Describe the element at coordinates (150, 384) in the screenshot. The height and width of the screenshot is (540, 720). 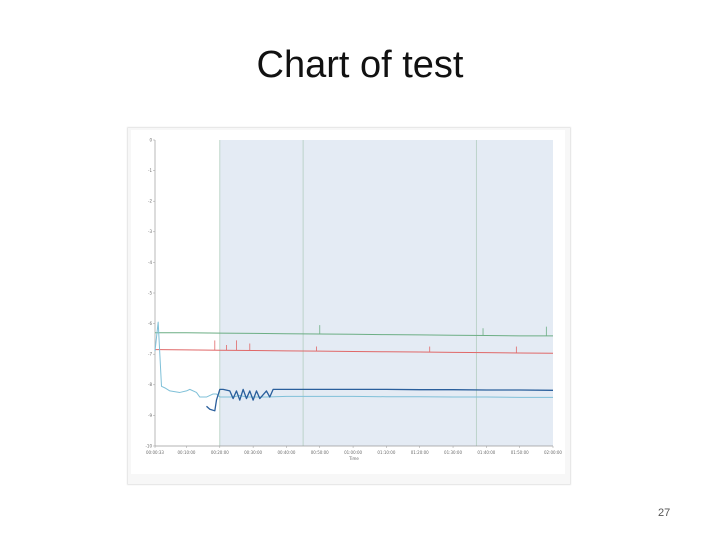
I see `y-tick-label-8: -8` at that location.